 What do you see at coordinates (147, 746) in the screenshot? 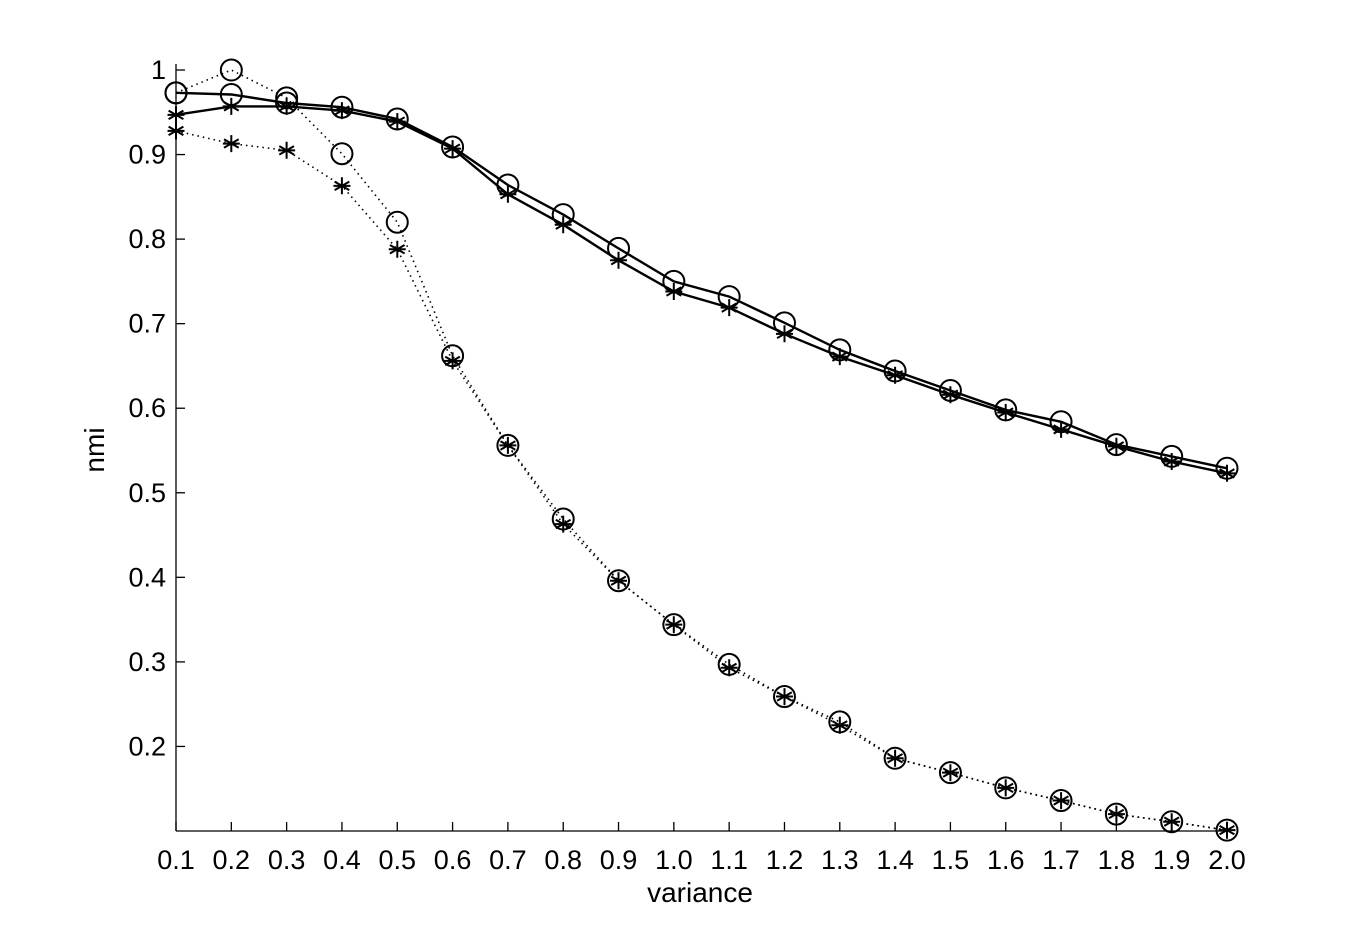
I see `y-tick-label: 0.2` at bounding box center [147, 746].